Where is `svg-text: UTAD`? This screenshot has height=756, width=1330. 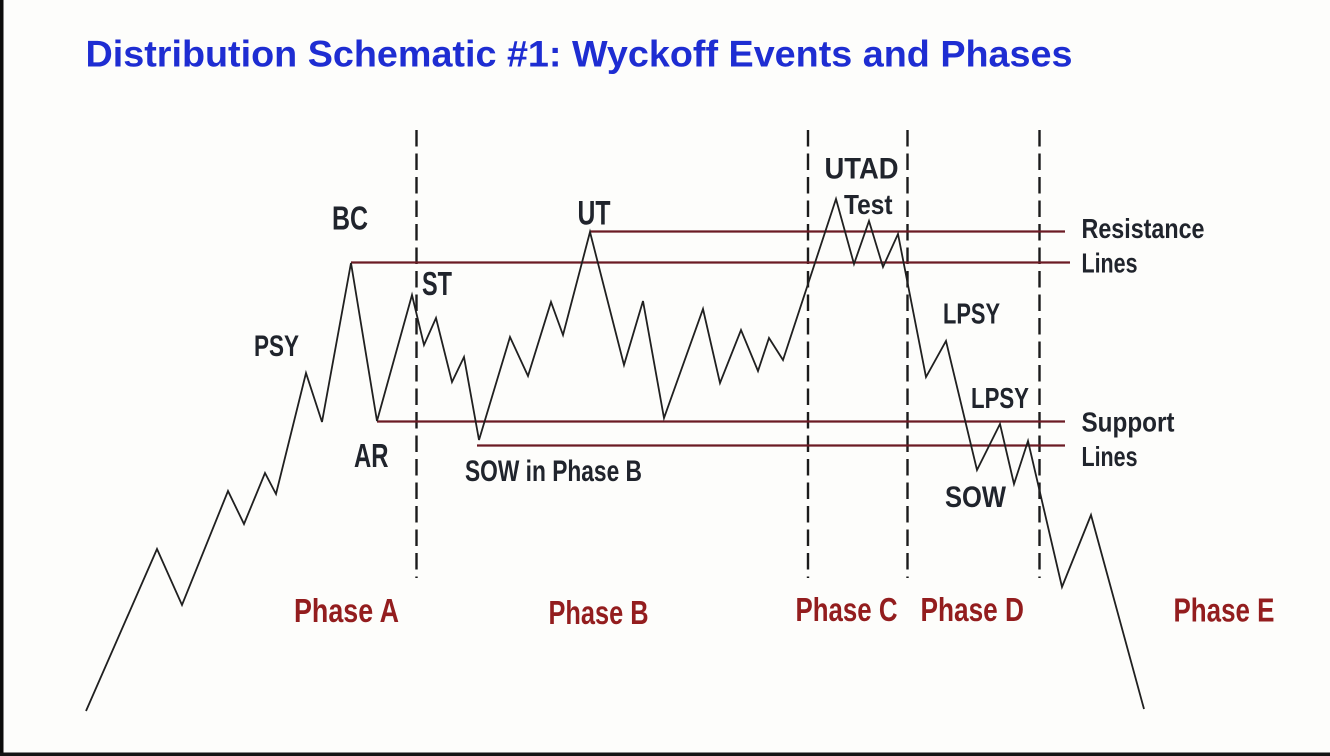 svg-text: UTAD is located at coordinates (862, 169).